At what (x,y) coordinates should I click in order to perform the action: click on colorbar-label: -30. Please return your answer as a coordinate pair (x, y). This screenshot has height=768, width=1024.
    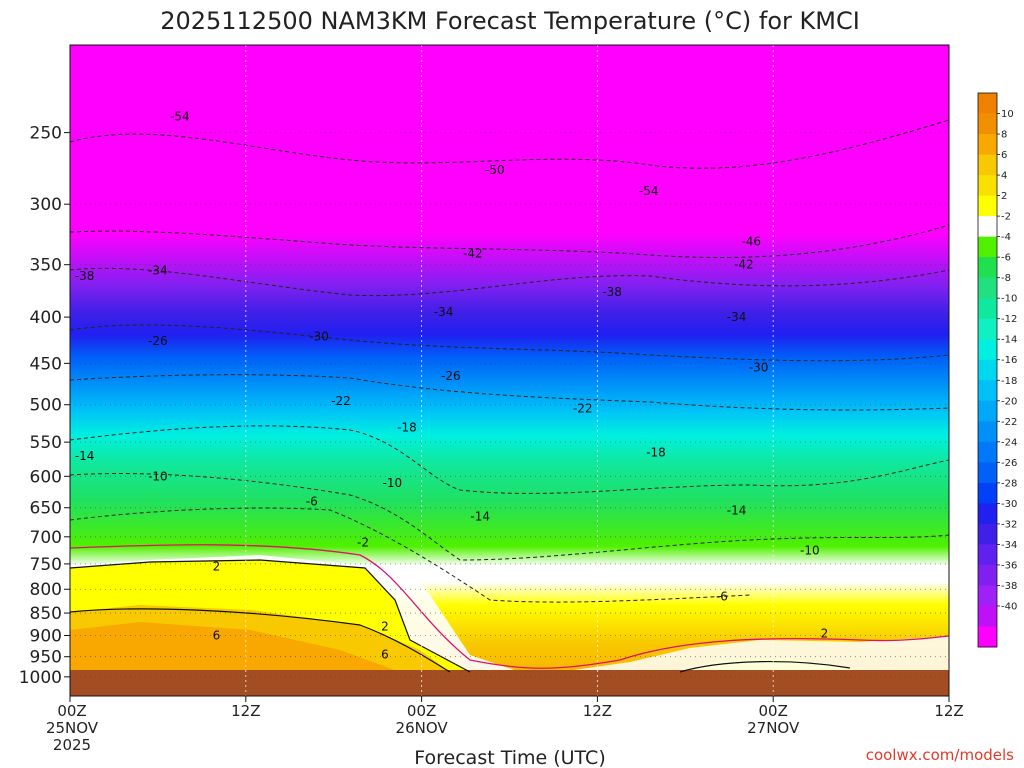
    Looking at the image, I should click on (1009, 504).